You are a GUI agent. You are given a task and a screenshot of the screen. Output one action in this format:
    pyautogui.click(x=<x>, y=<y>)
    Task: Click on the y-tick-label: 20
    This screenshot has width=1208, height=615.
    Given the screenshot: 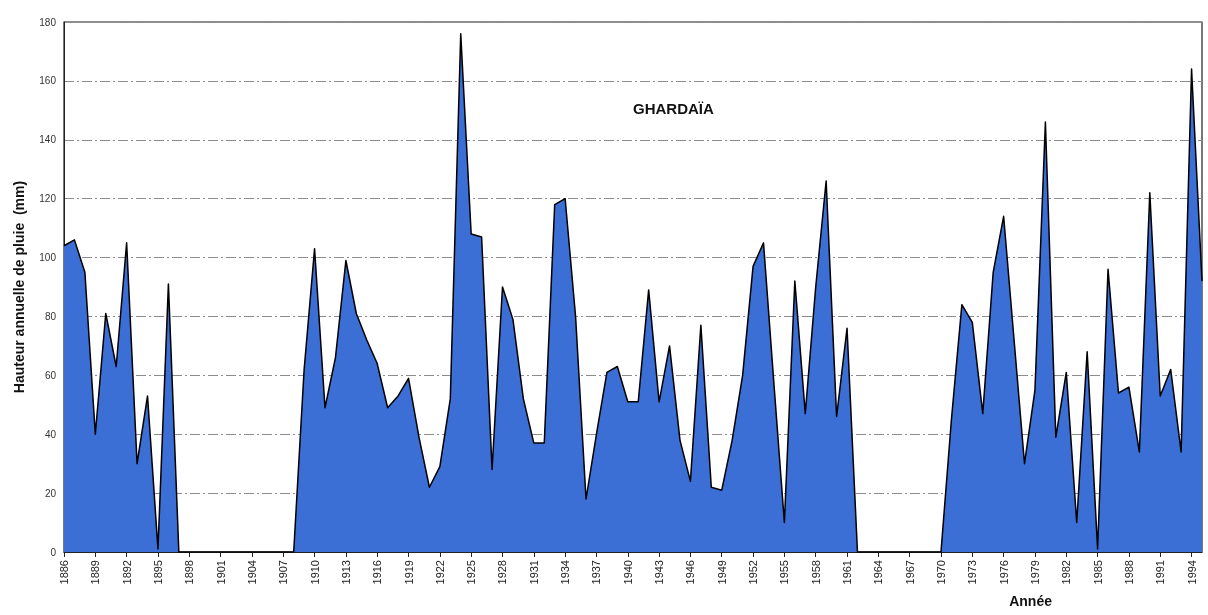 What is the action you would take?
    pyautogui.click(x=50, y=493)
    